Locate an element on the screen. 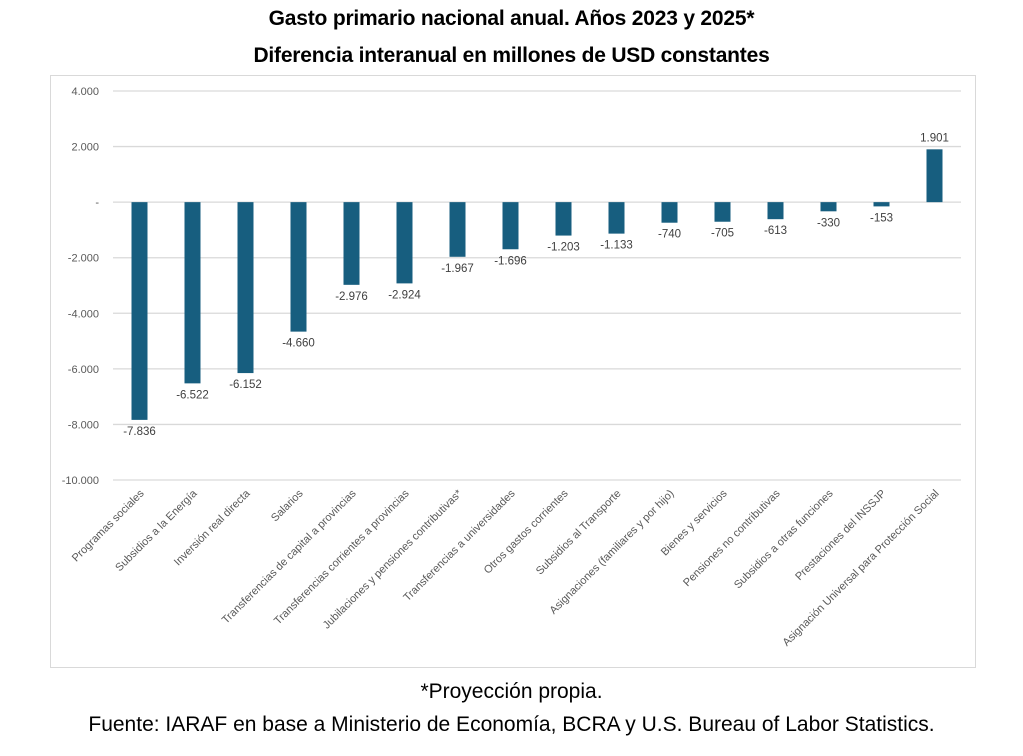  y-tick-label: -8.000 is located at coordinates (83, 425).